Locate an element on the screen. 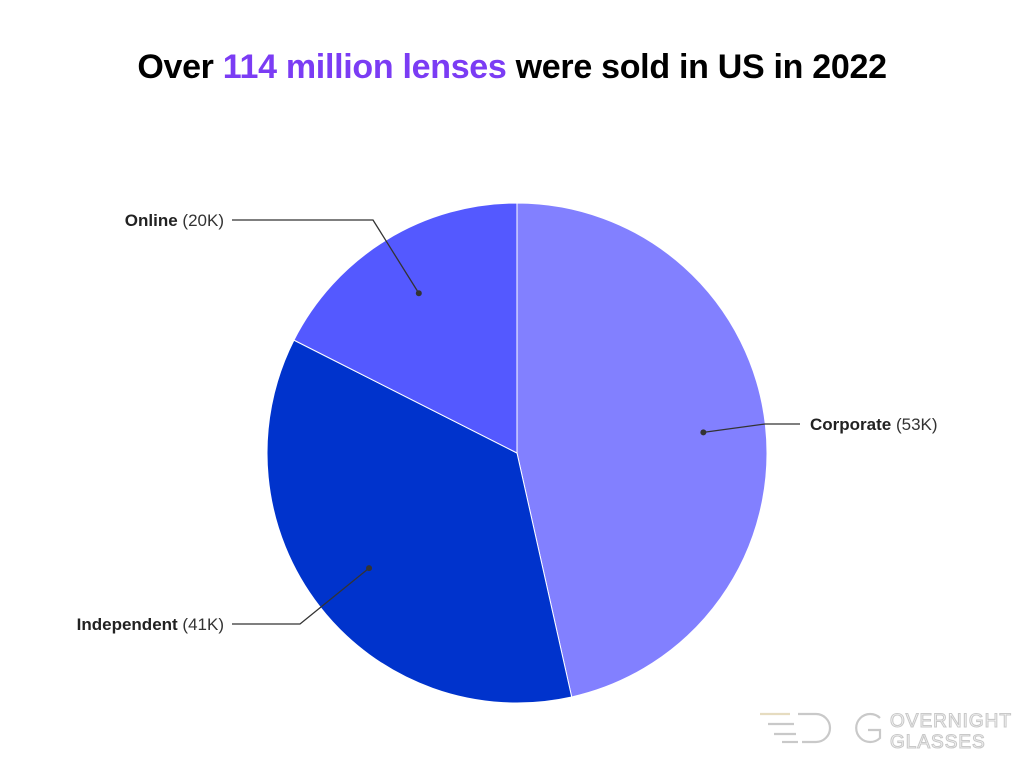 Image resolution: width=1024 pixels, height=768 pixels. slice-label-online: Online (20K) is located at coordinates (174, 220).